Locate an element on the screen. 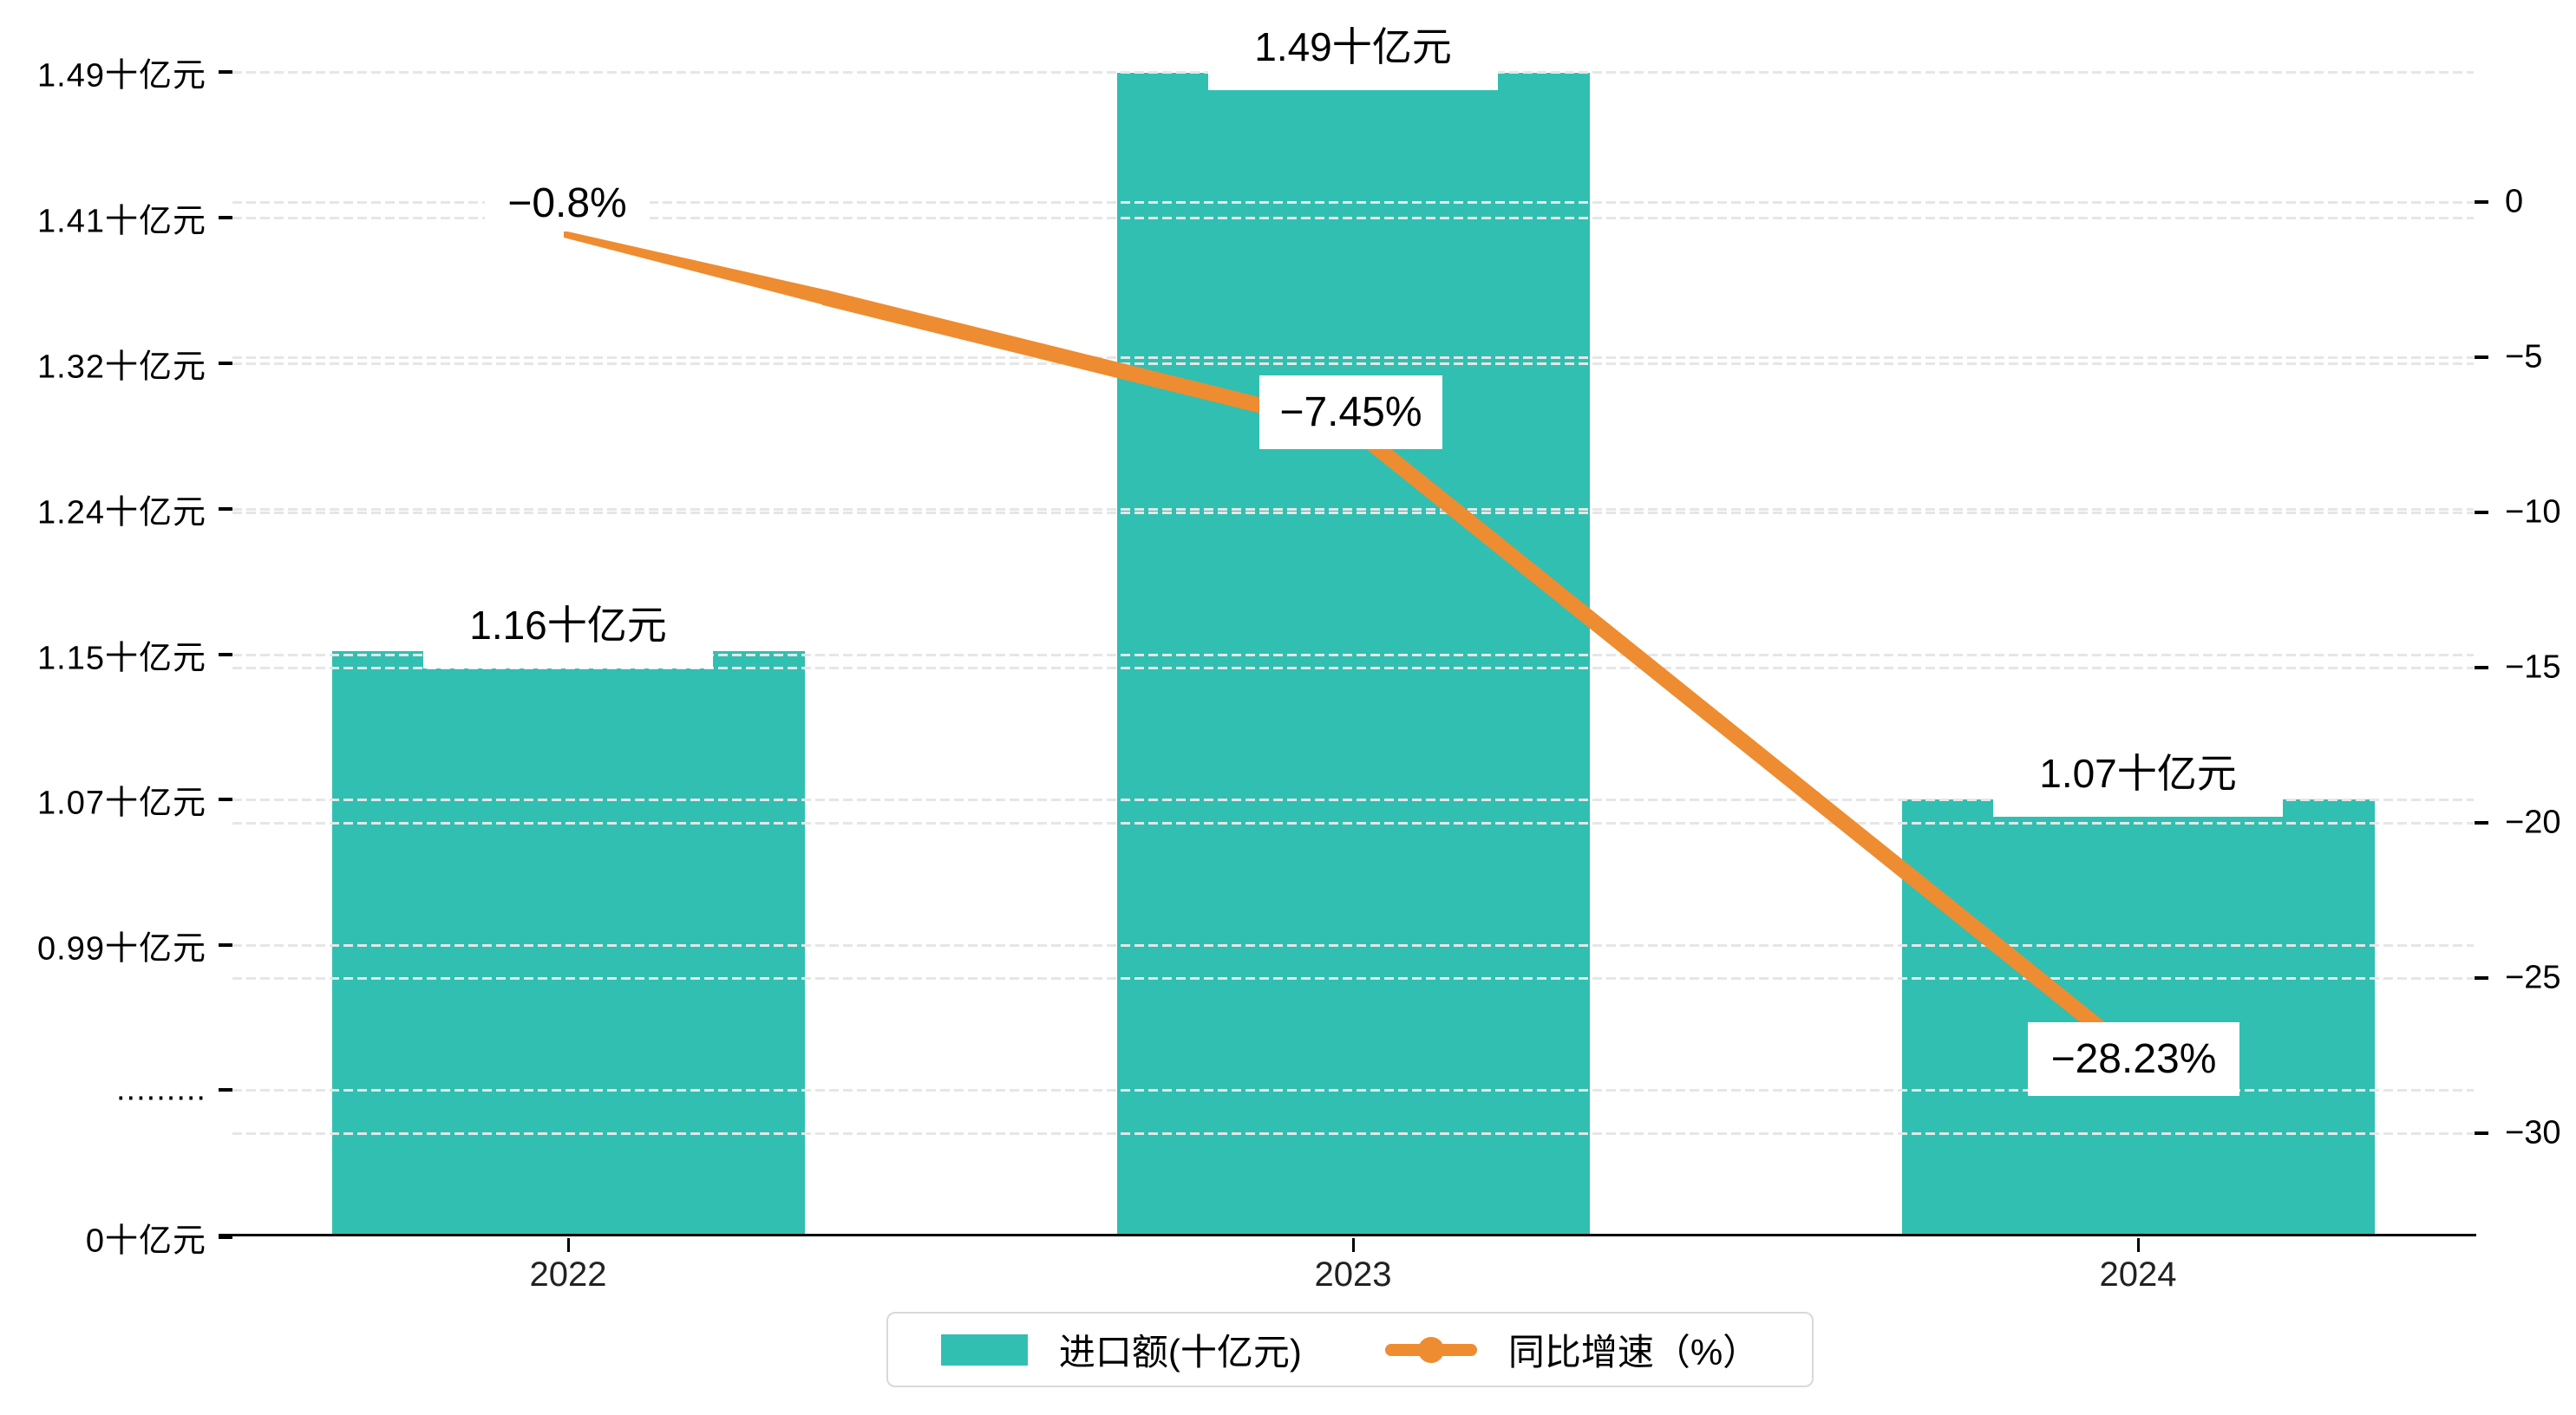  y-axis-right-label-3: −15 is located at coordinates (2533, 667).